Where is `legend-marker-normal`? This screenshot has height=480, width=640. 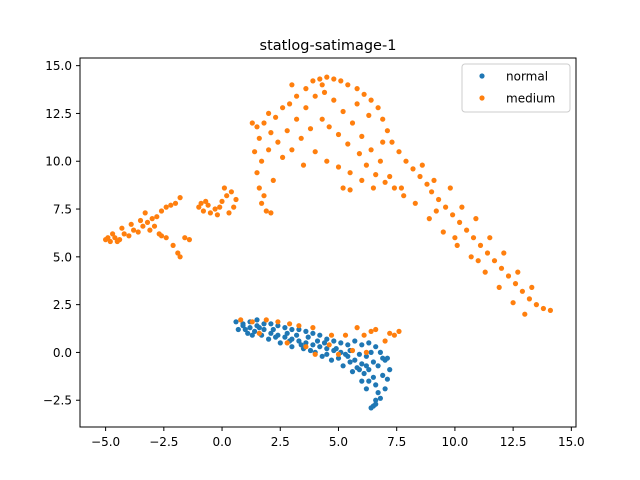
legend-marker-normal is located at coordinates (482, 76).